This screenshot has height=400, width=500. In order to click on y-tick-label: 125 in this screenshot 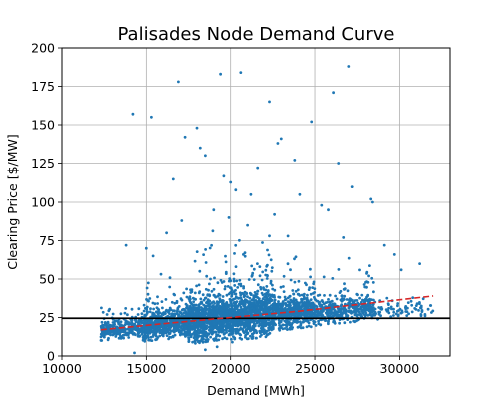, I will do `click(43, 163)`.